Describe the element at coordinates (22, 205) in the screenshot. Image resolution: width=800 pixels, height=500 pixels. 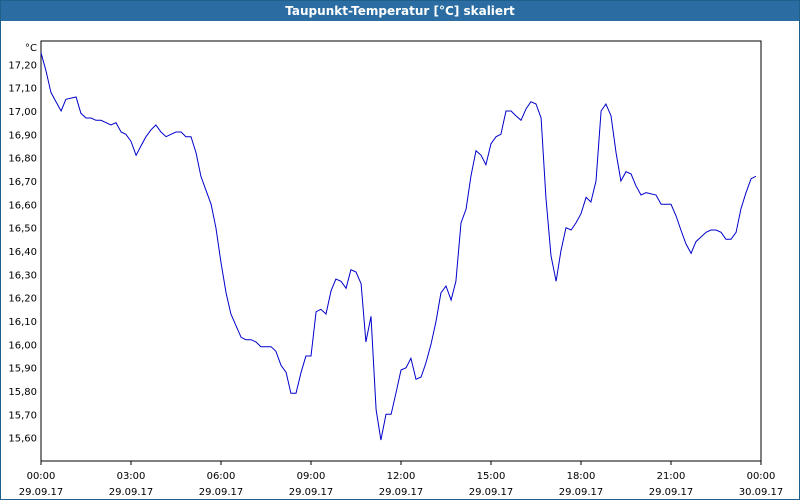
I see `y-tick-label: 16,60` at that location.